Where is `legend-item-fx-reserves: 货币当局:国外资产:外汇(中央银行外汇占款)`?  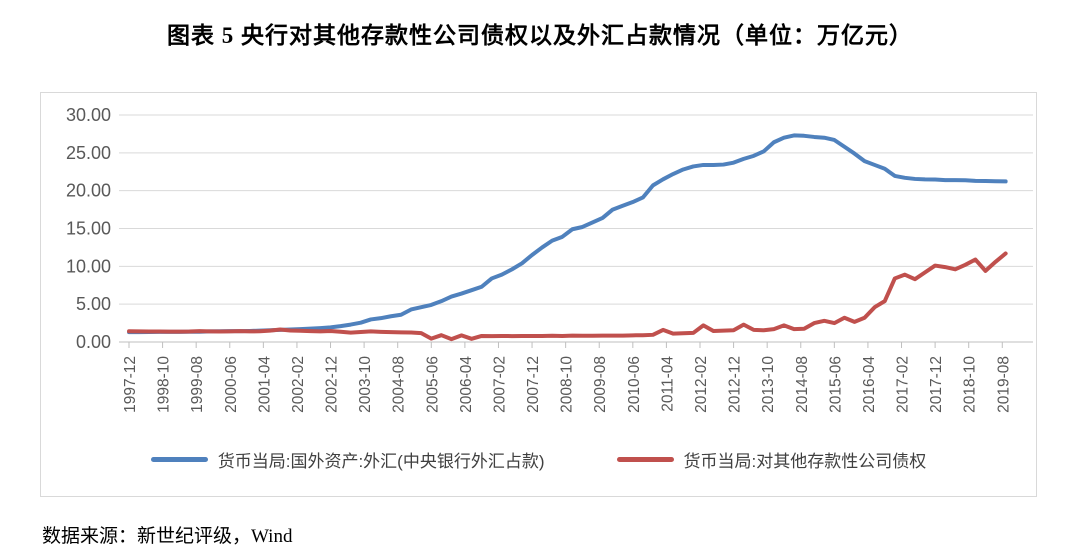
legend-item-fx-reserves: 货币当局:国外资产:外汇(中央银行外汇占款) is located at coordinates (347, 459).